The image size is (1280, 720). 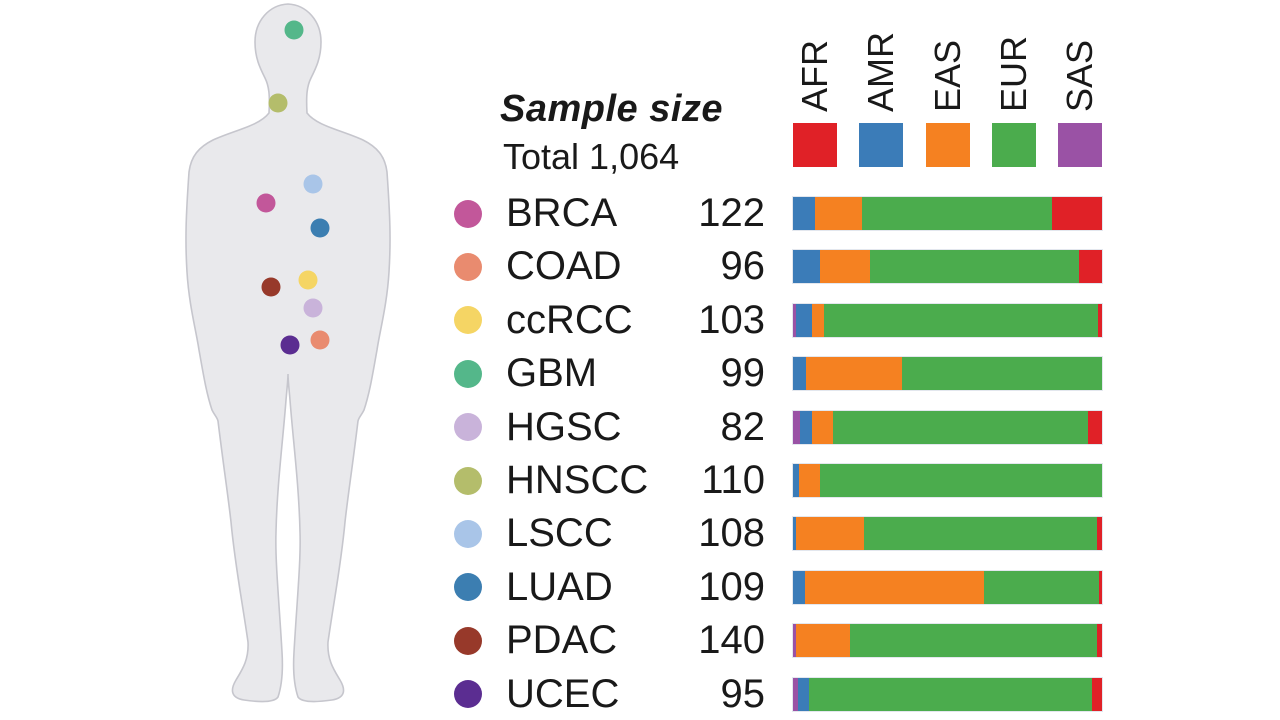 What do you see at coordinates (290, 345) in the screenshot?
I see `body-marker-ucec` at bounding box center [290, 345].